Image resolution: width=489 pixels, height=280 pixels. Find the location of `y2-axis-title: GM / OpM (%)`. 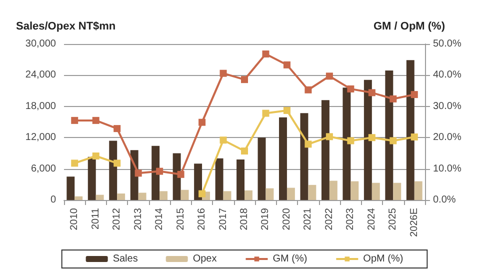

y2-axis-title: GM / OpM (%) is located at coordinates (410, 26).